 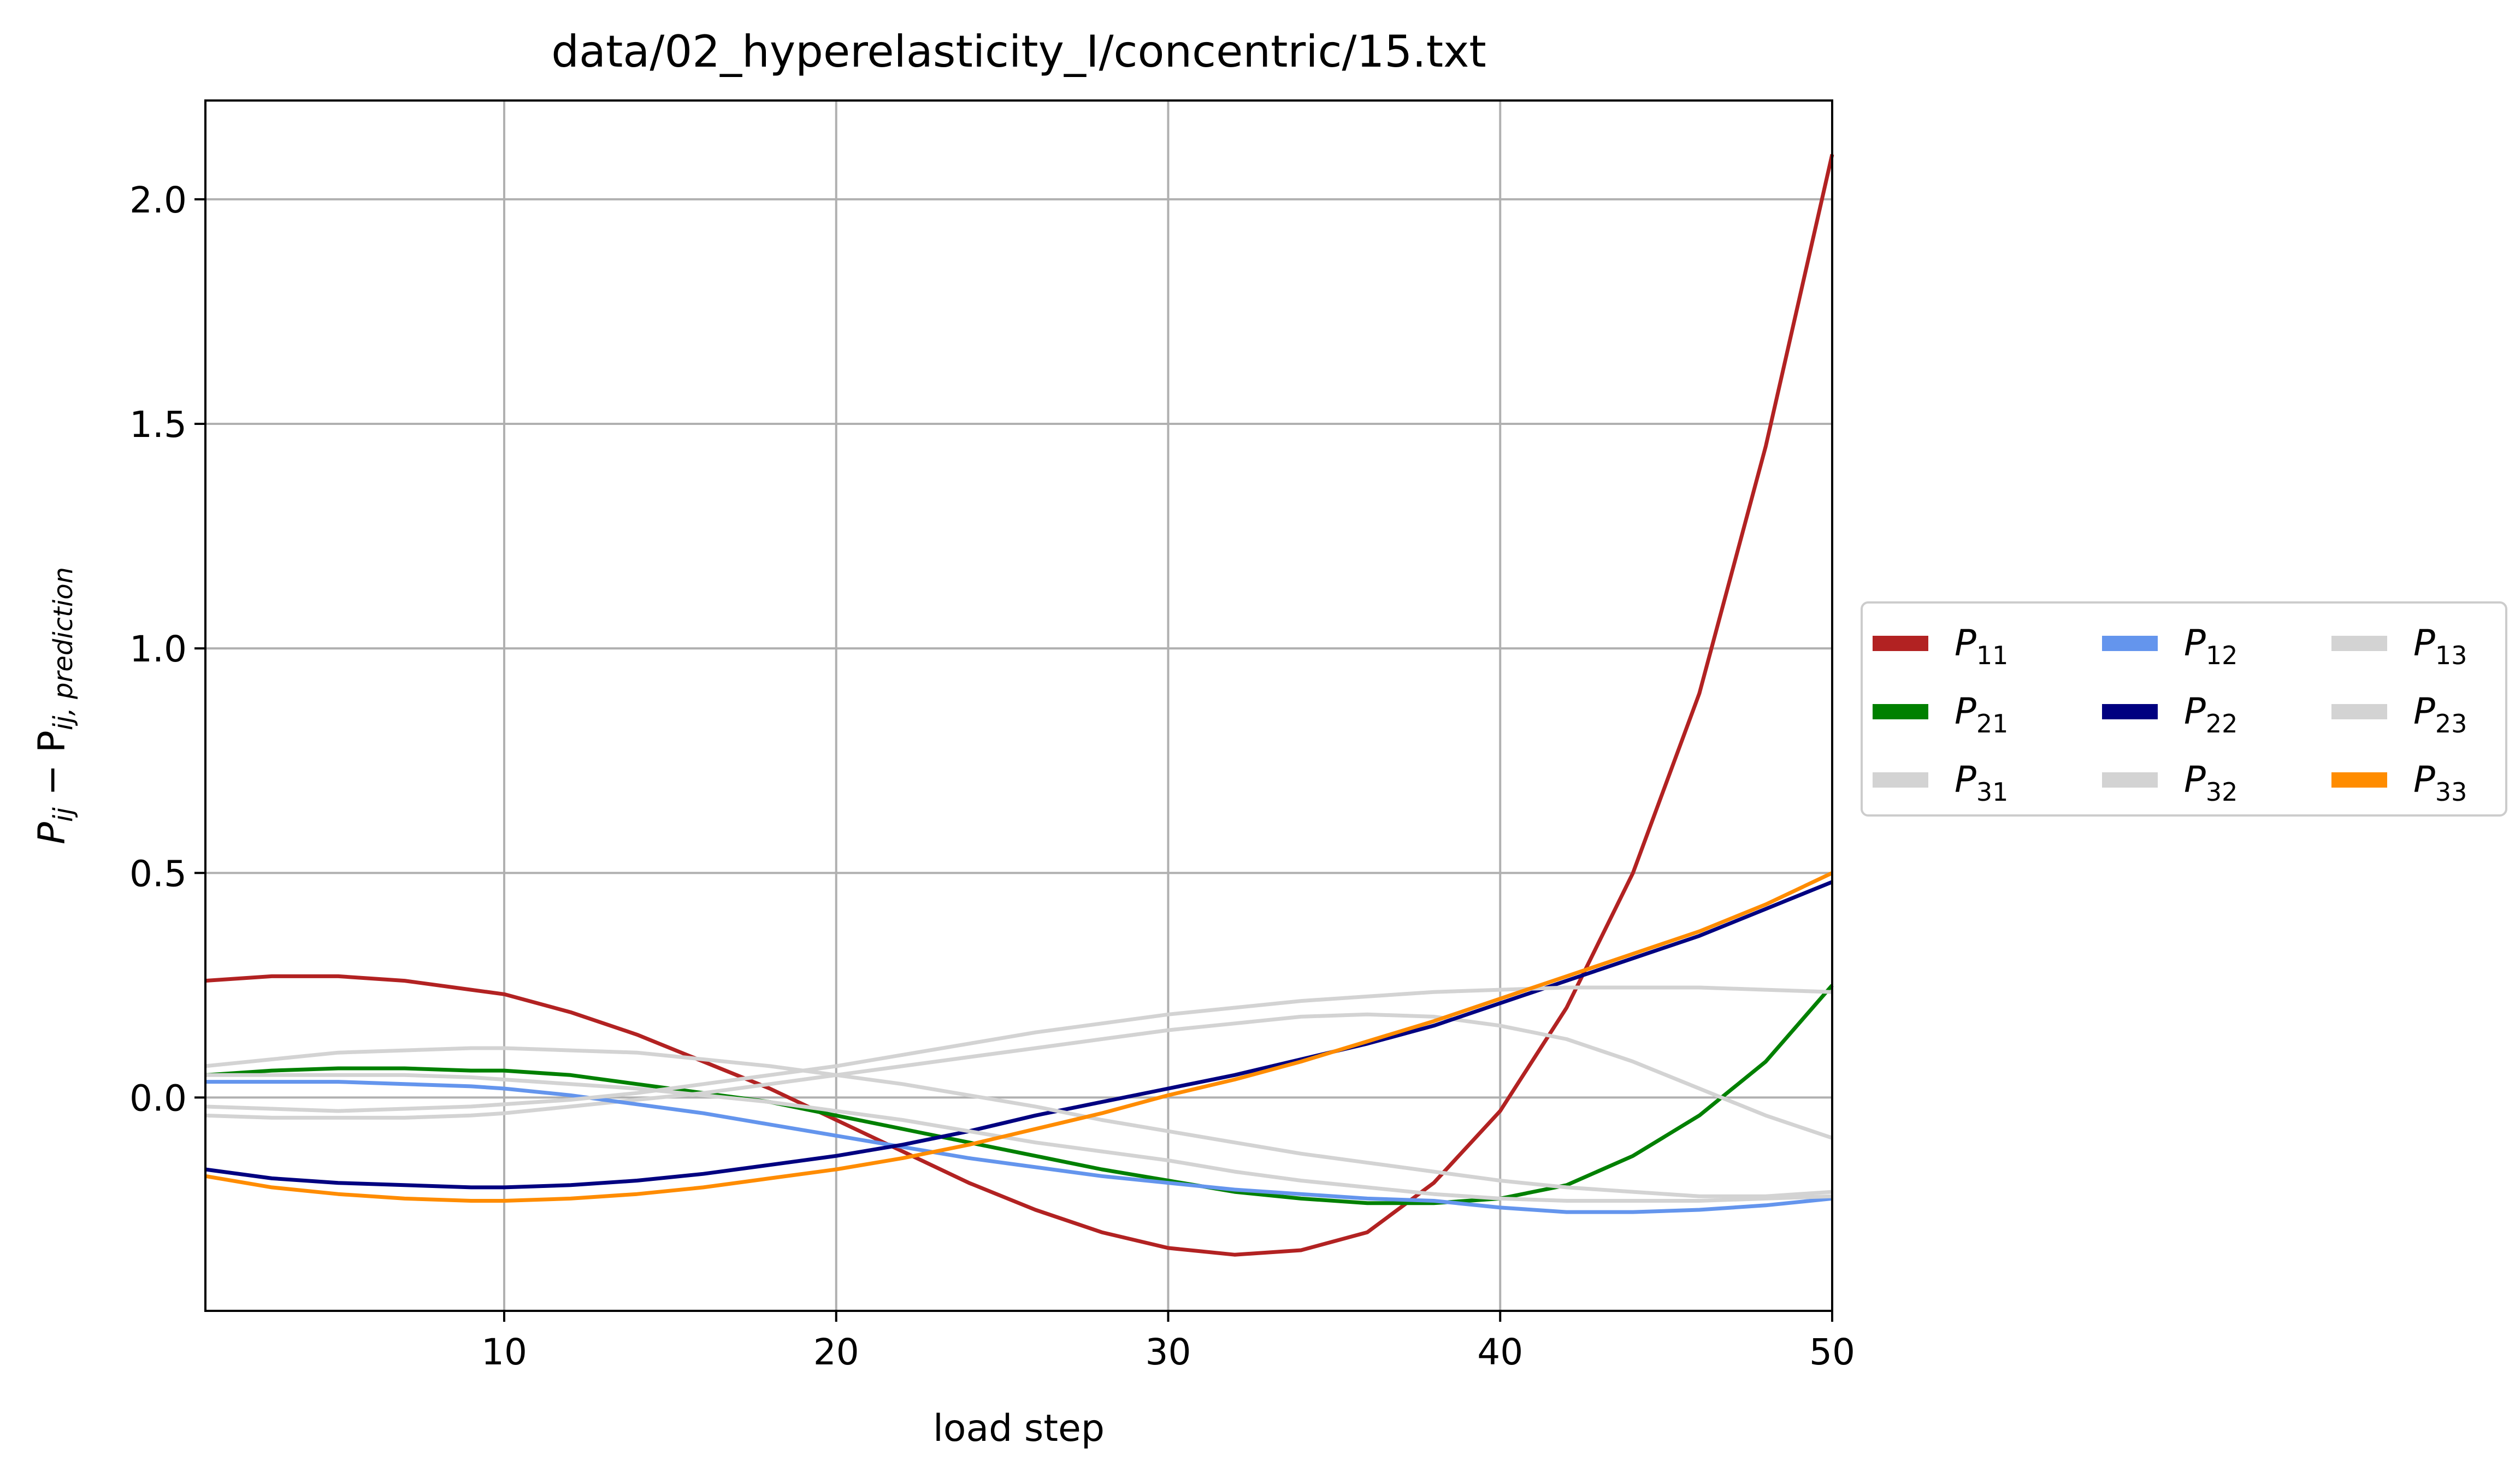 I want to click on series-line-p33, so click(x=1019, y=1037).